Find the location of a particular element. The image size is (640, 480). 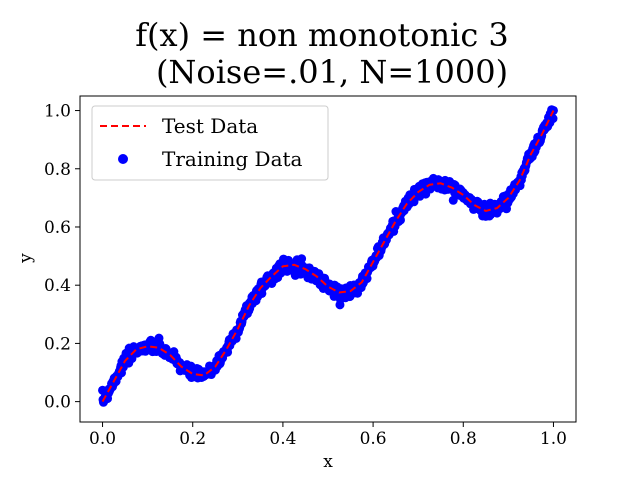

legend-box is located at coordinates (210, 143).